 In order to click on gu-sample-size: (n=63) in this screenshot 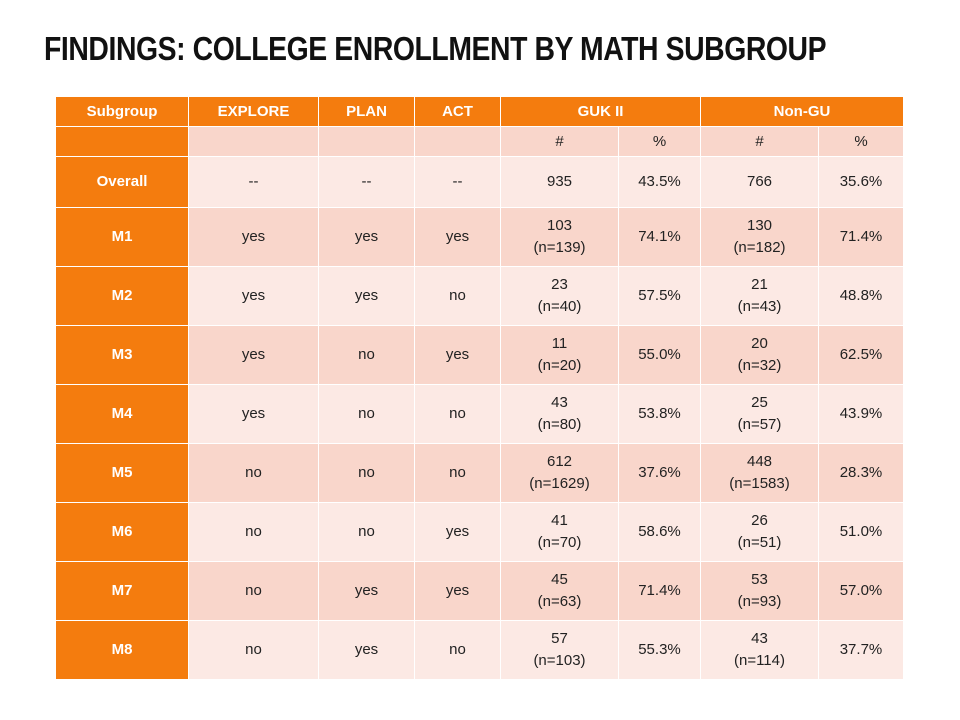, I will do `click(559, 601)`.